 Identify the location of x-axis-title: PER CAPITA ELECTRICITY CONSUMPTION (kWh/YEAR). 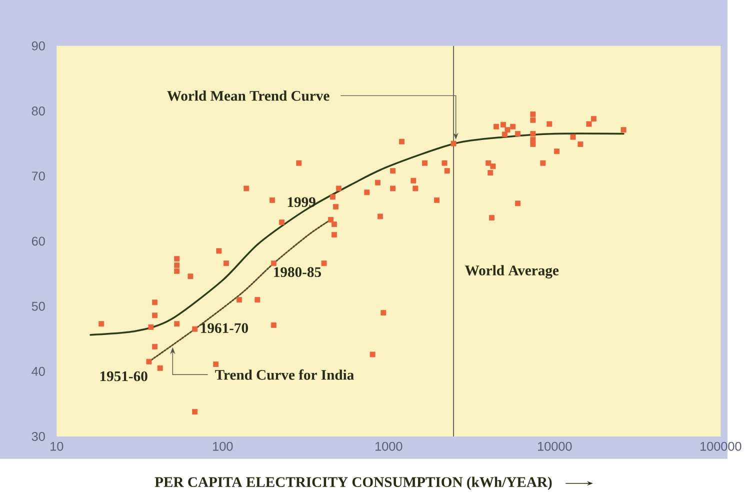
(353, 483).